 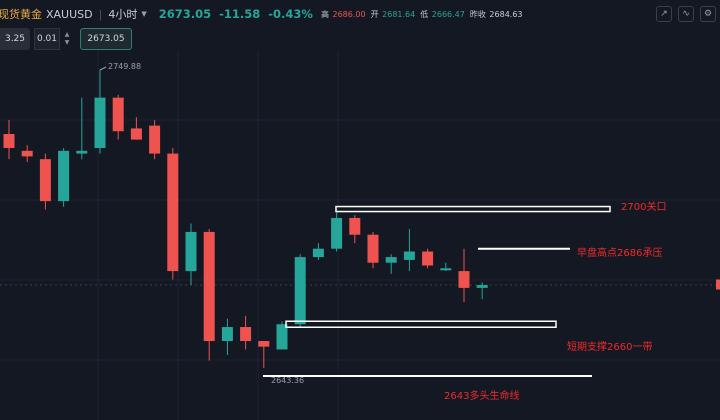 I want to click on level-label-2660: 短期支撑2660一带, so click(x=610, y=347).